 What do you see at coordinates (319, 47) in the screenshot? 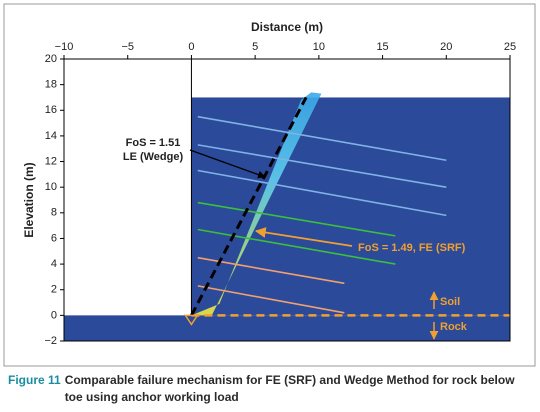
I see `x-tick-label: 10` at bounding box center [319, 47].